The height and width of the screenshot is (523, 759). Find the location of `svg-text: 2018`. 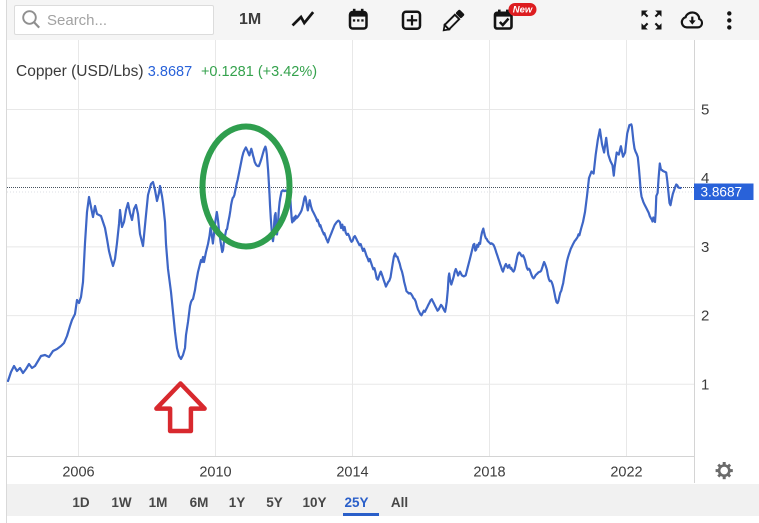

svg-text: 2018 is located at coordinates (489, 473).